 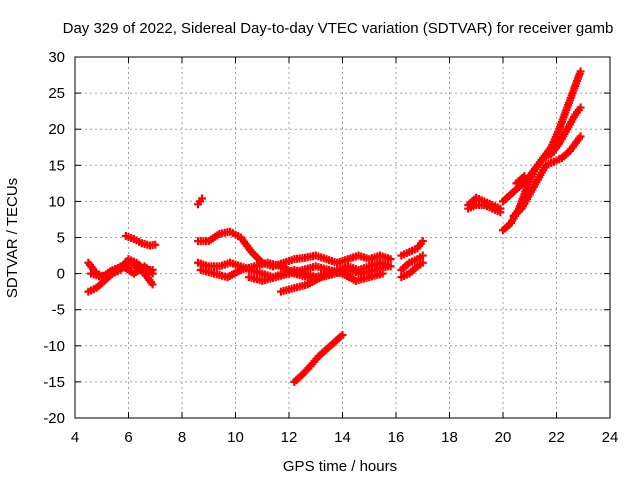 What do you see at coordinates (56, 57) in the screenshot?
I see `y-tick-label: 30` at bounding box center [56, 57].